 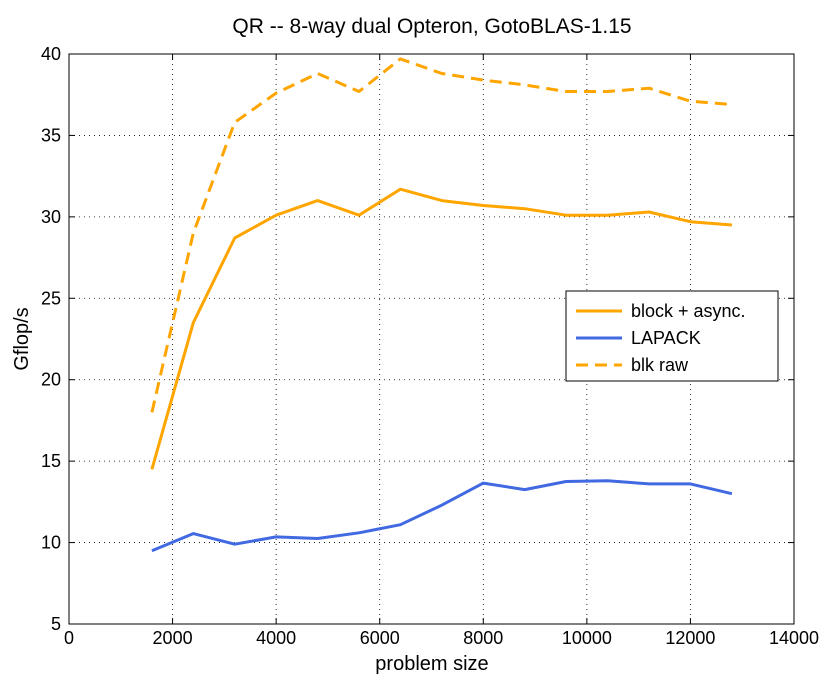 What do you see at coordinates (431, 664) in the screenshot?
I see `x-axis-label: problem size` at bounding box center [431, 664].